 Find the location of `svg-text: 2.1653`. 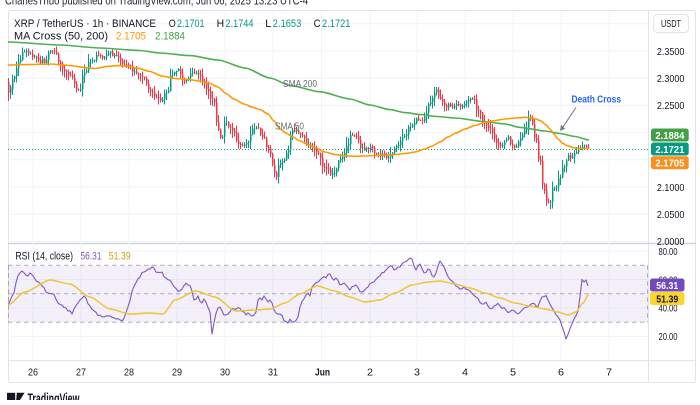

svg-text: 2.1653 is located at coordinates (287, 24).